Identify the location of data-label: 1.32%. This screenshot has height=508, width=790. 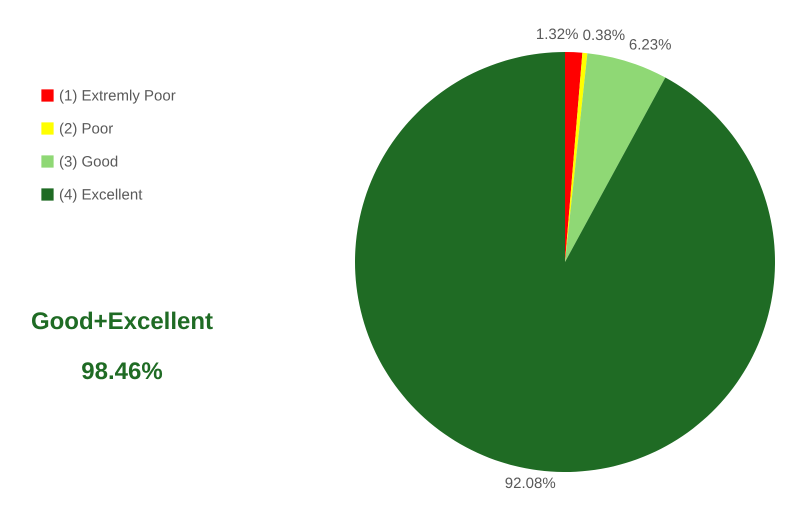
(557, 35).